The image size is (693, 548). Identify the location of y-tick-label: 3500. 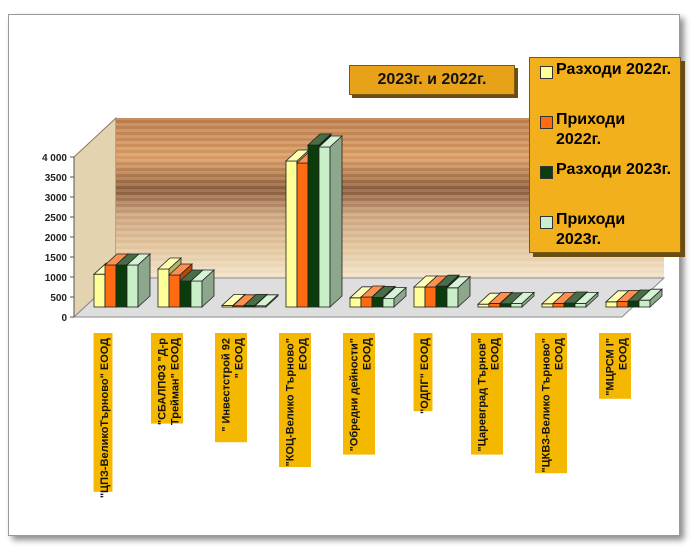
(56, 178).